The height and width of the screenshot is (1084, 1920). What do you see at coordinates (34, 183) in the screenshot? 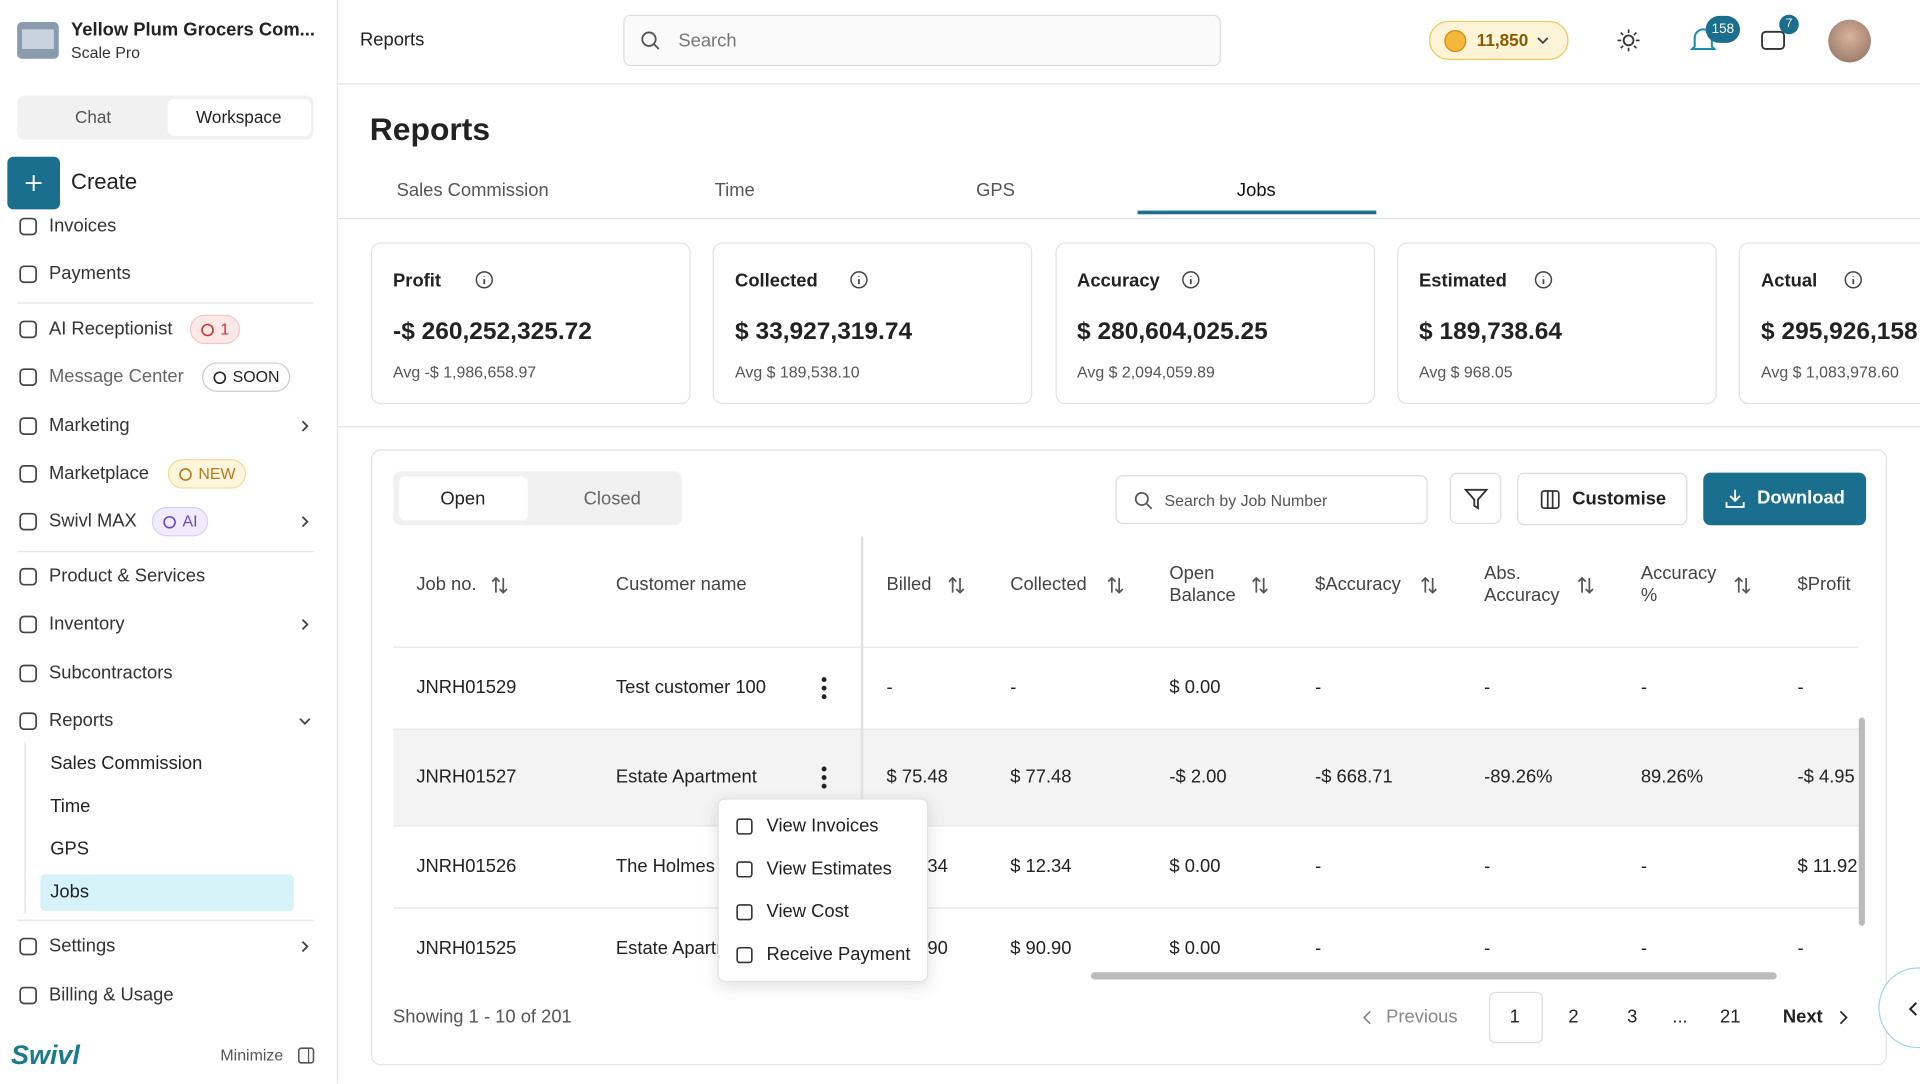
I see `create-button` at bounding box center [34, 183].